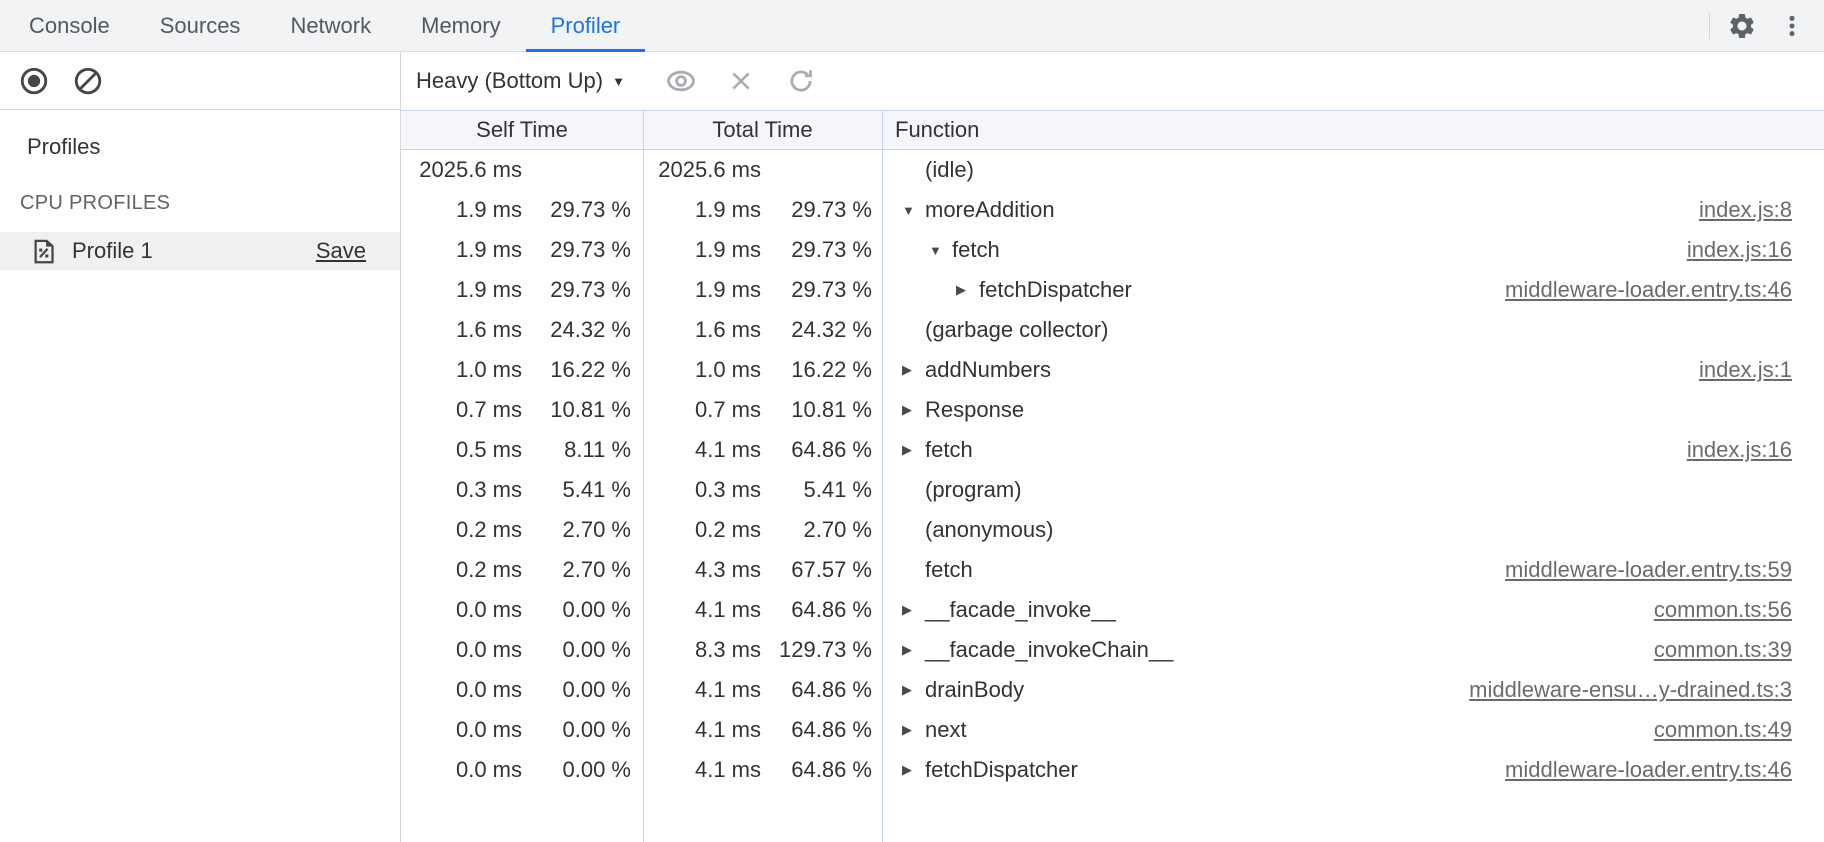  I want to click on total-time-ms: 1.0 ms, so click(727, 369).